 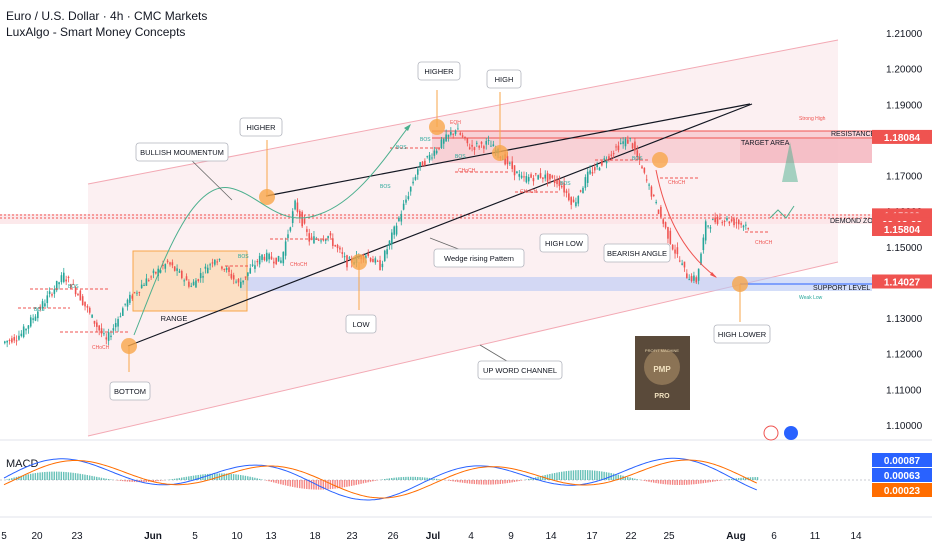 I want to click on wedge-upper-line, so click(x=508, y=150).